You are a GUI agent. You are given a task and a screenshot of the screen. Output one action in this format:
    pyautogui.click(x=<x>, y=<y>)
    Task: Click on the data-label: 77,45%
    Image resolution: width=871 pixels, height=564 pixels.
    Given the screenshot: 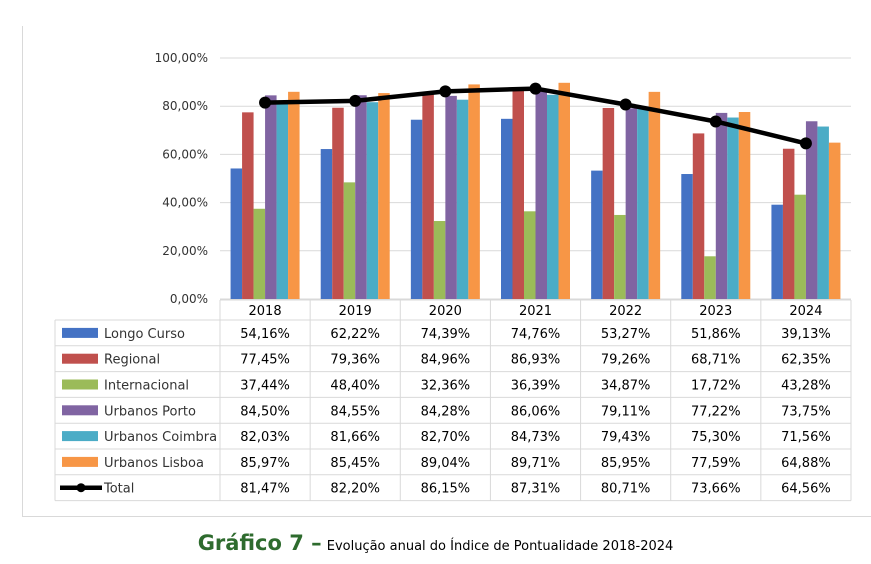 What is the action you would take?
    pyautogui.click(x=265, y=360)
    